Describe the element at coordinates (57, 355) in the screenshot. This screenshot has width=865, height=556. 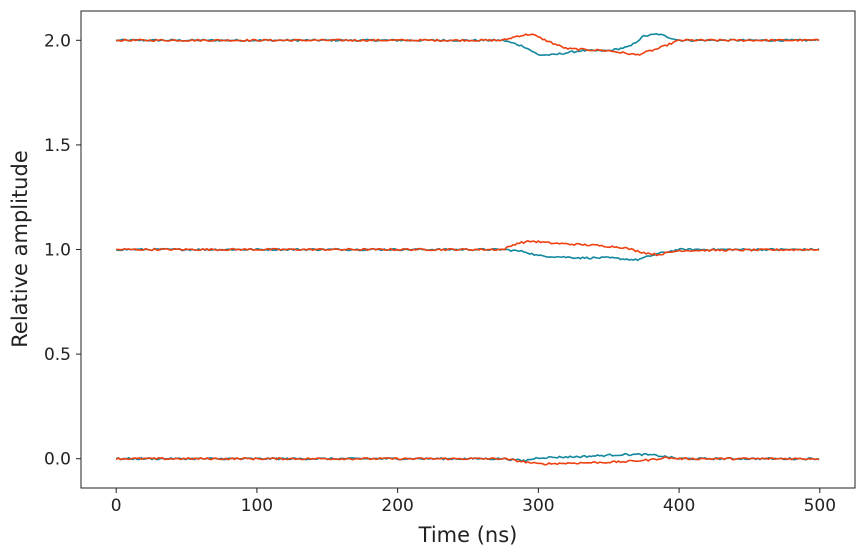
I see `y-tick-label: 0.5` at that location.